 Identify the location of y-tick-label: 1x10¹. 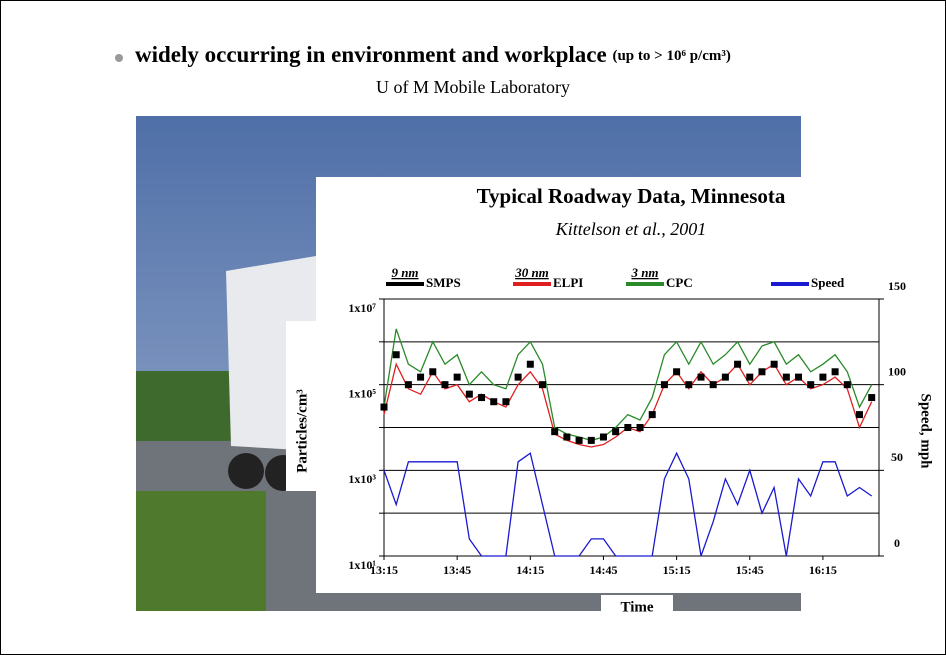
(362, 565).